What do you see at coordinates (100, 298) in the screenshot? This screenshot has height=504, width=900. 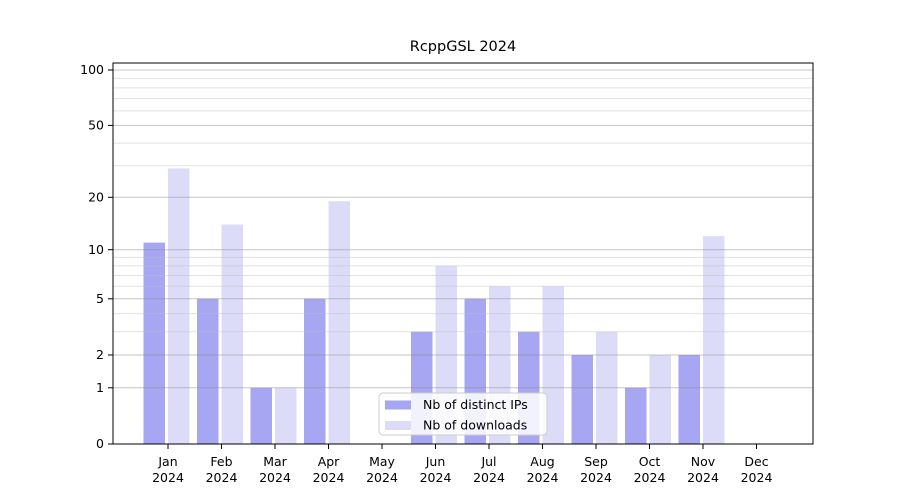 I see `y-tick-label-5: 5` at bounding box center [100, 298].